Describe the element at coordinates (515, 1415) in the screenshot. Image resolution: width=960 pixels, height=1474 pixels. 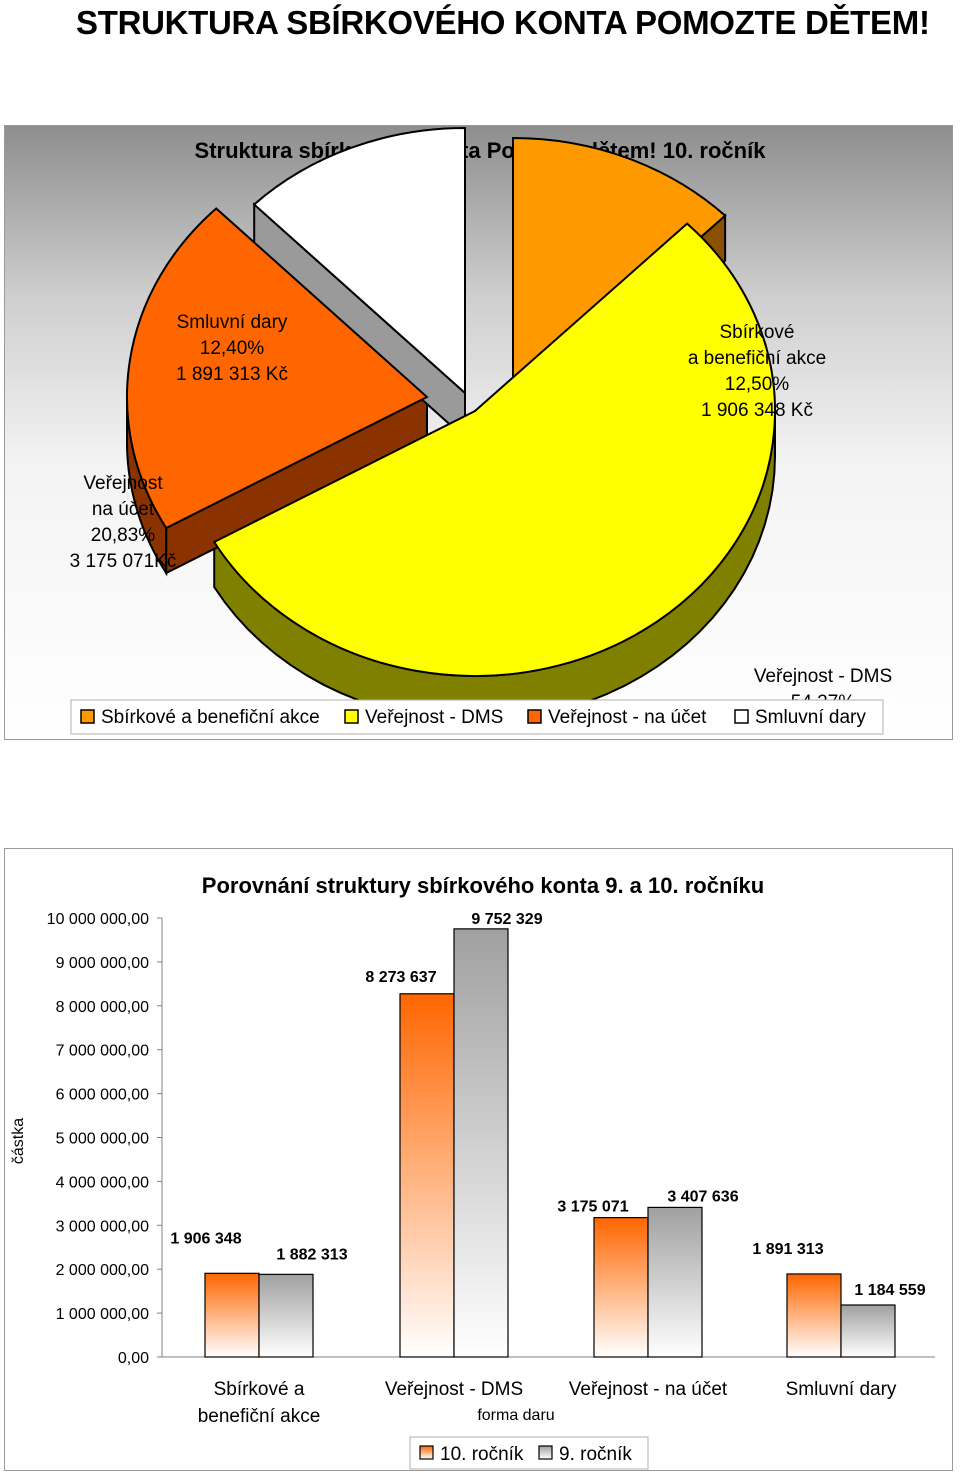
I see `x-axis-title: forma daru` at that location.